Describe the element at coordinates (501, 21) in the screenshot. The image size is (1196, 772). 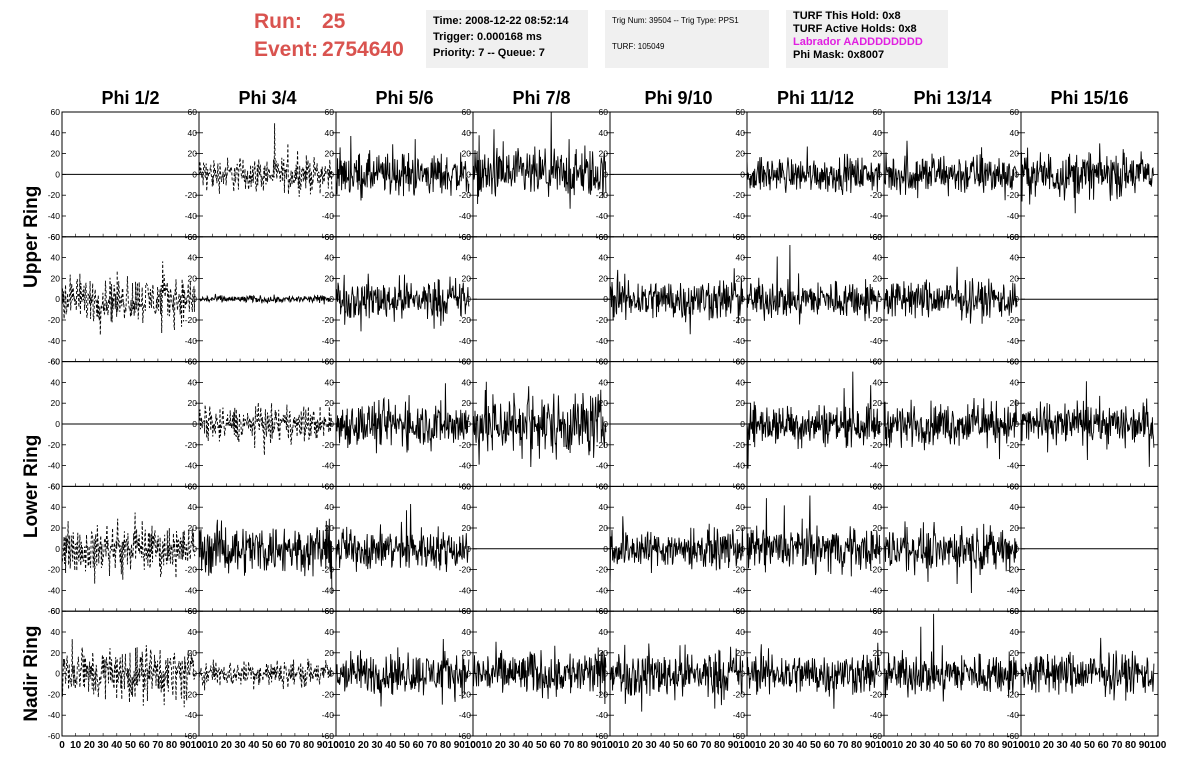
I see `time-text: Time: 2008-12-22 08:52:14` at that location.